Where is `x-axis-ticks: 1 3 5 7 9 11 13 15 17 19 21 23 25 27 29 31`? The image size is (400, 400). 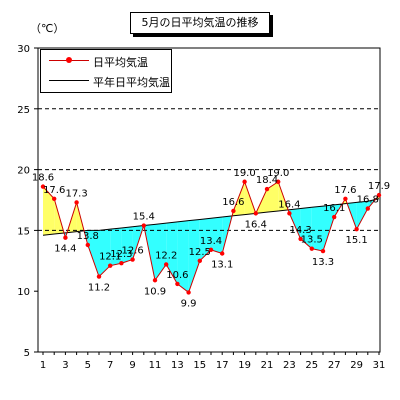 x-axis-ticks: 1 3 5 7 9 11 13 15 17 19 21 23 25 27 29 31 is located at coordinates (213, 361).